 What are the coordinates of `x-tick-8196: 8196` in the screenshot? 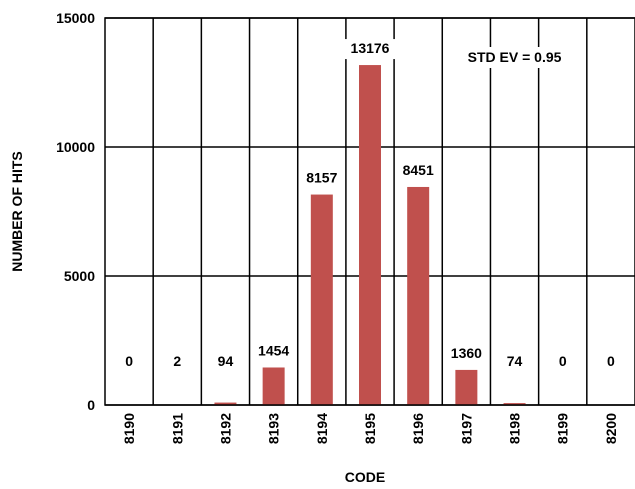 It's located at (418, 428).